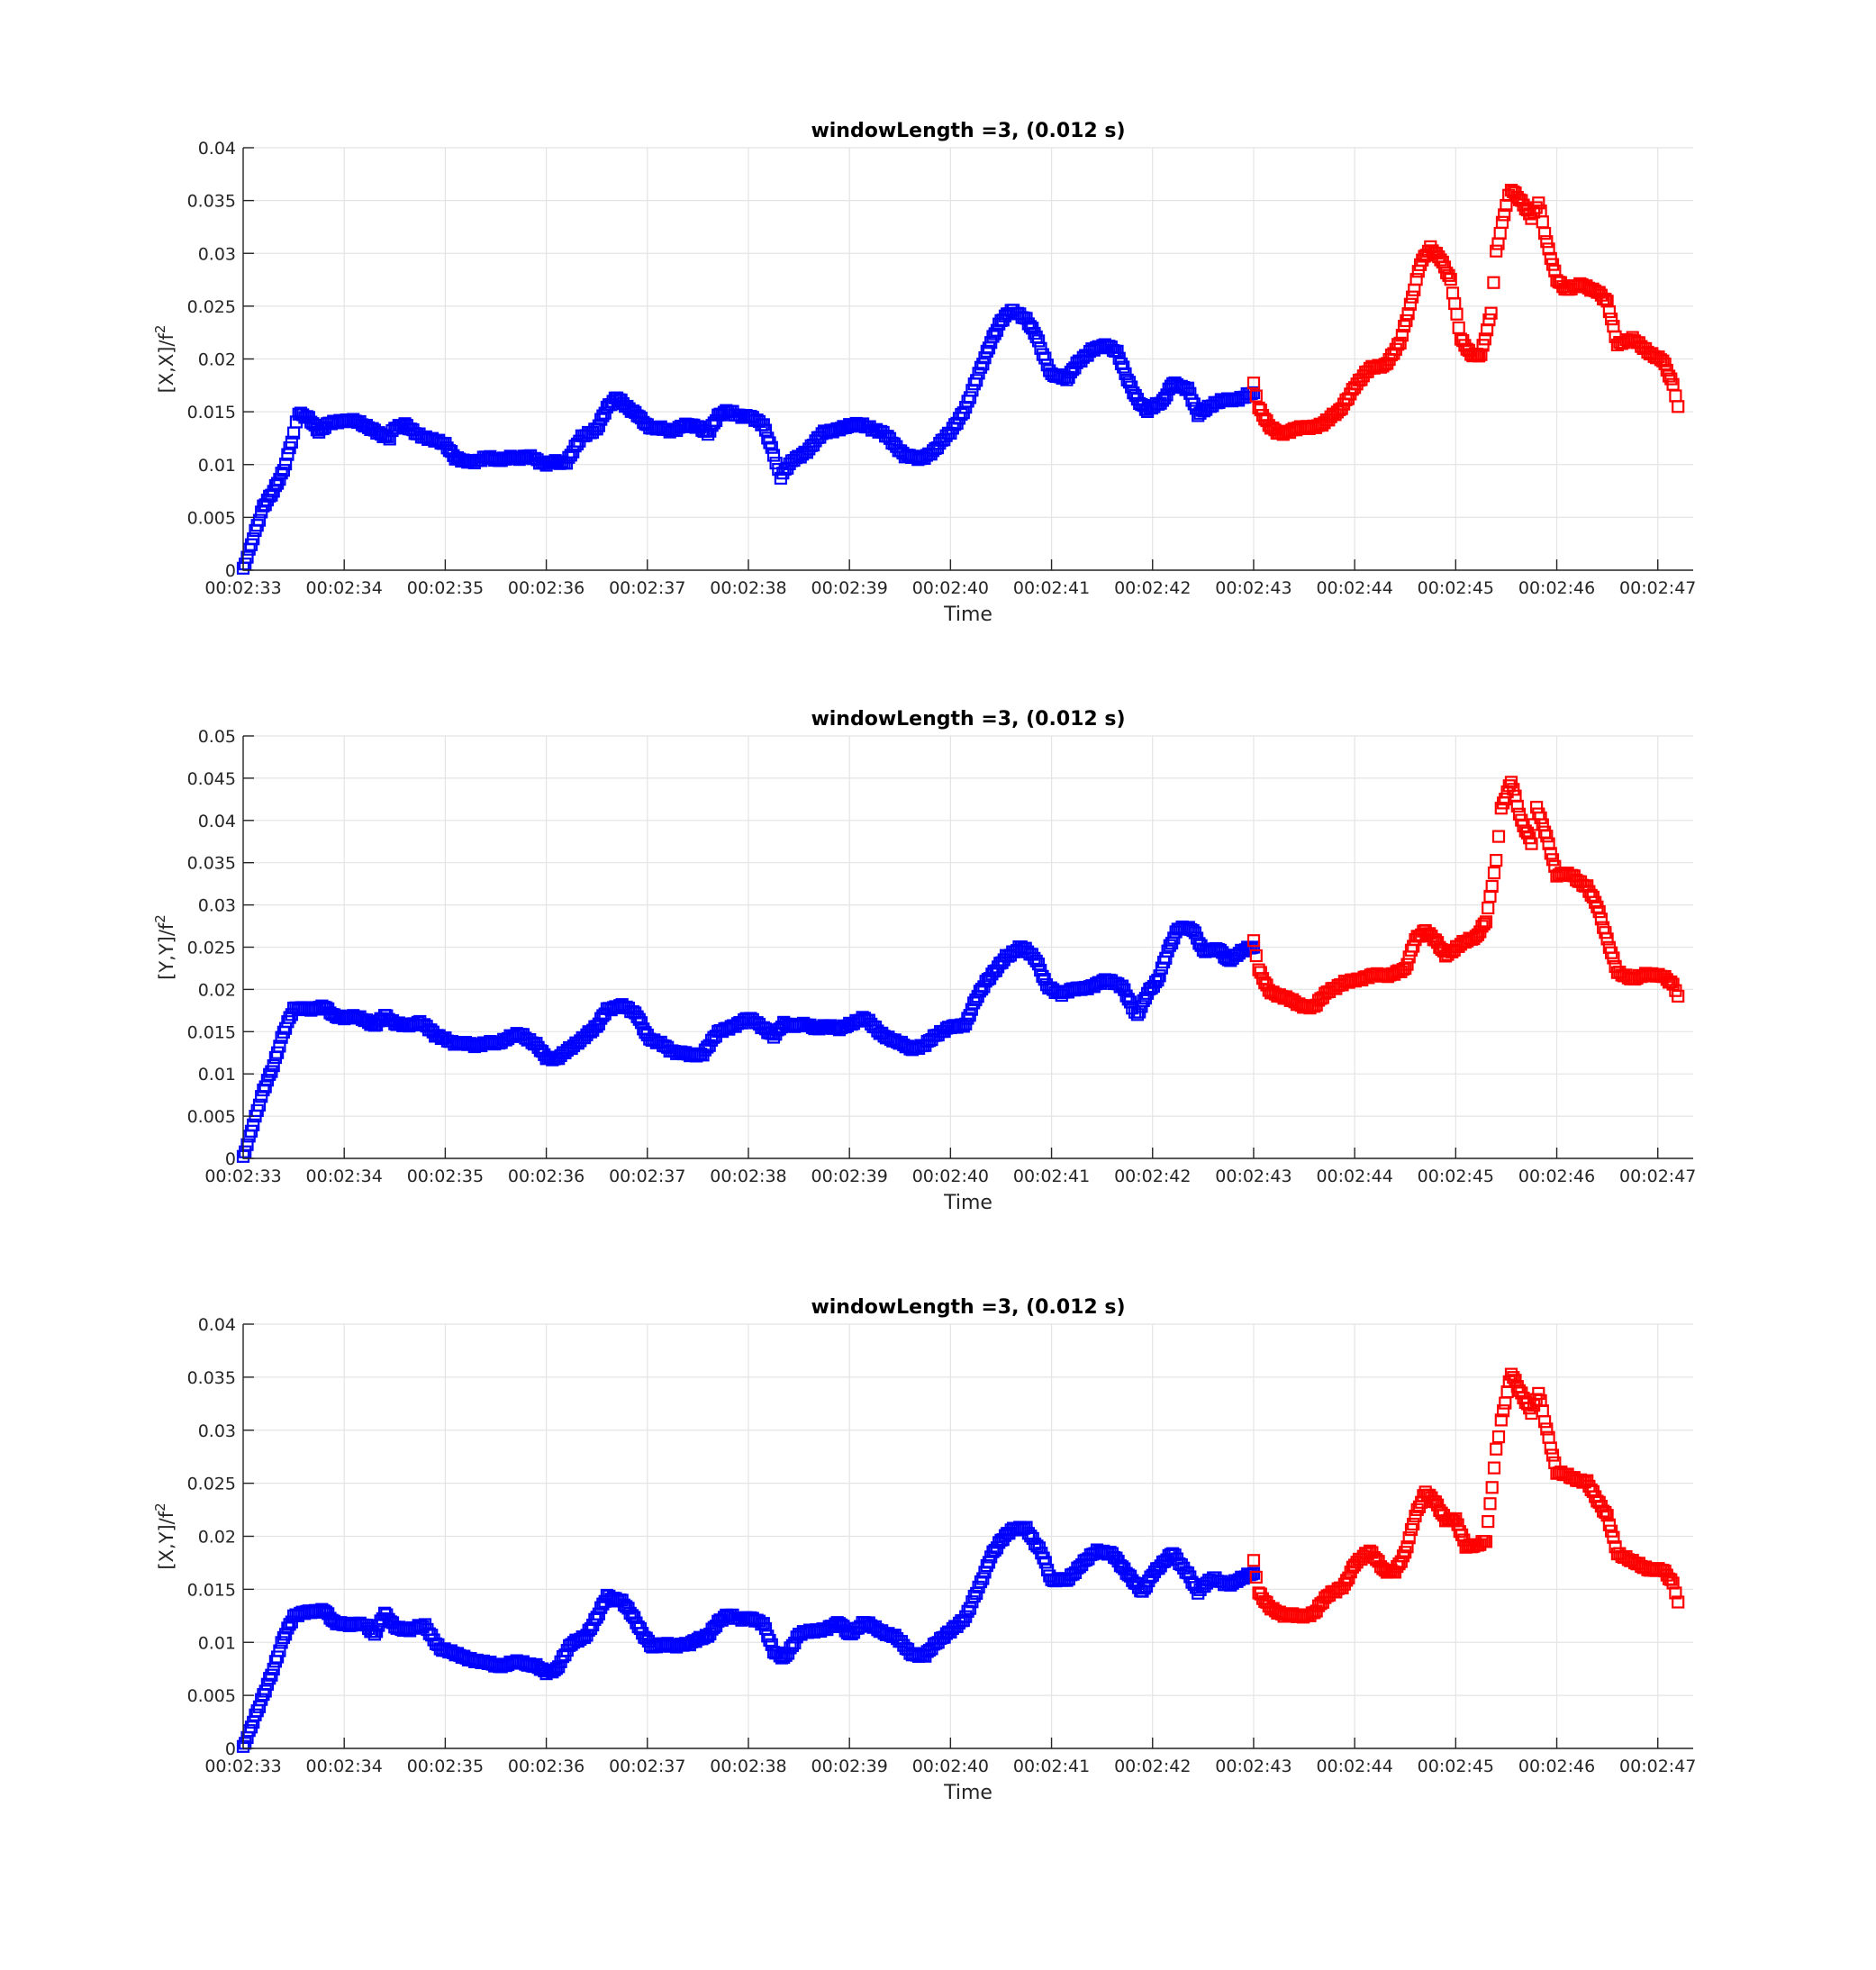 This screenshot has height=1970, width=1876. I want to click on y-tick-label: 0, so click(230, 571).